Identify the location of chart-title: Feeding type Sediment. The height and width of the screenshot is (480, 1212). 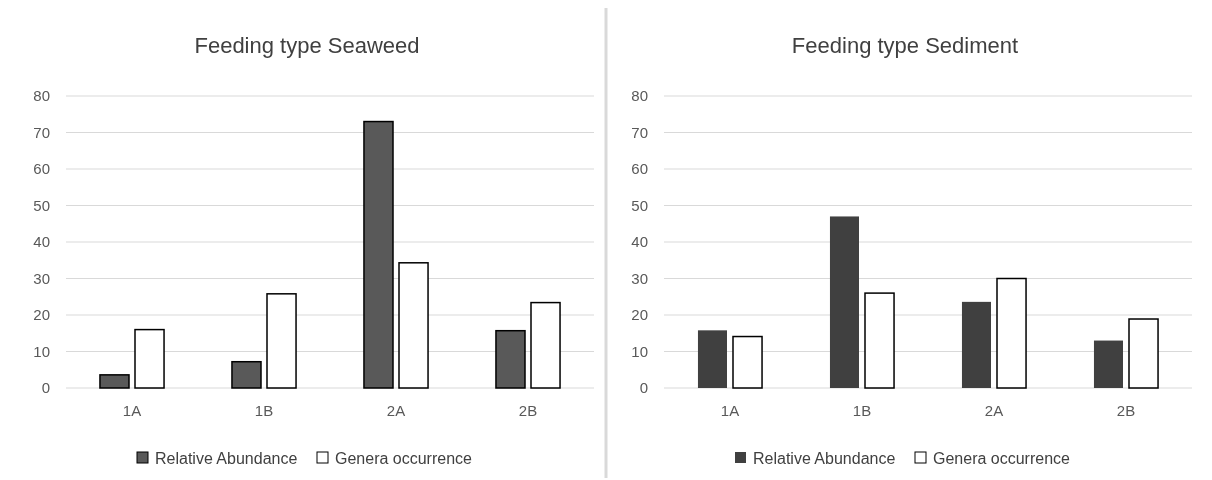
(905, 45).